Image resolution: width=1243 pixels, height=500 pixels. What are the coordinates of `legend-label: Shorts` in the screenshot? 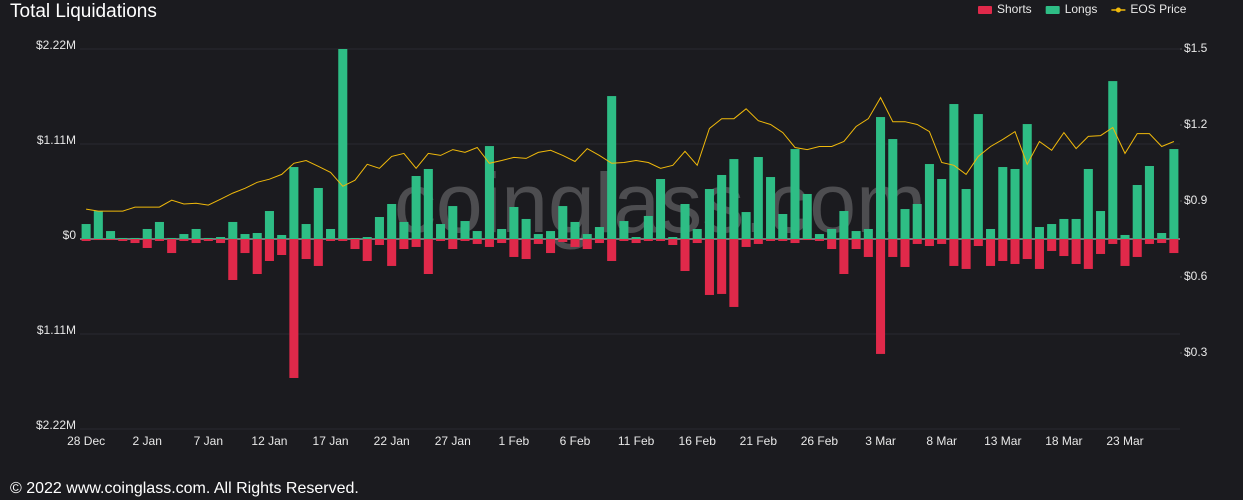 It's located at (1014, 9).